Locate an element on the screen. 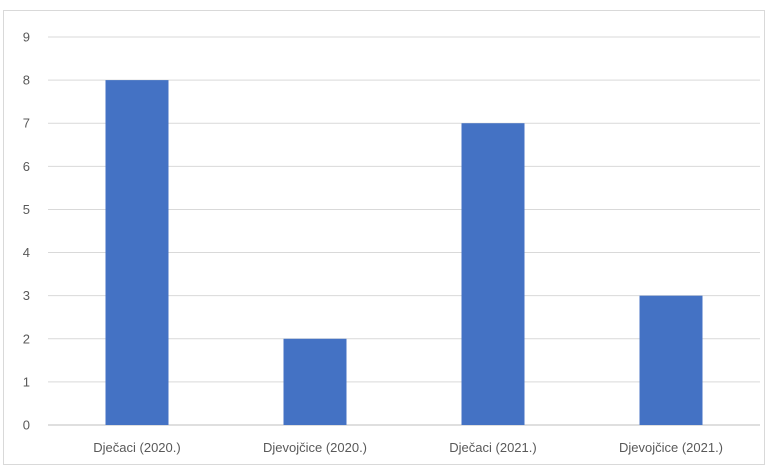 This screenshot has height=470, width=770. y-tick-label: 4 is located at coordinates (26, 252).